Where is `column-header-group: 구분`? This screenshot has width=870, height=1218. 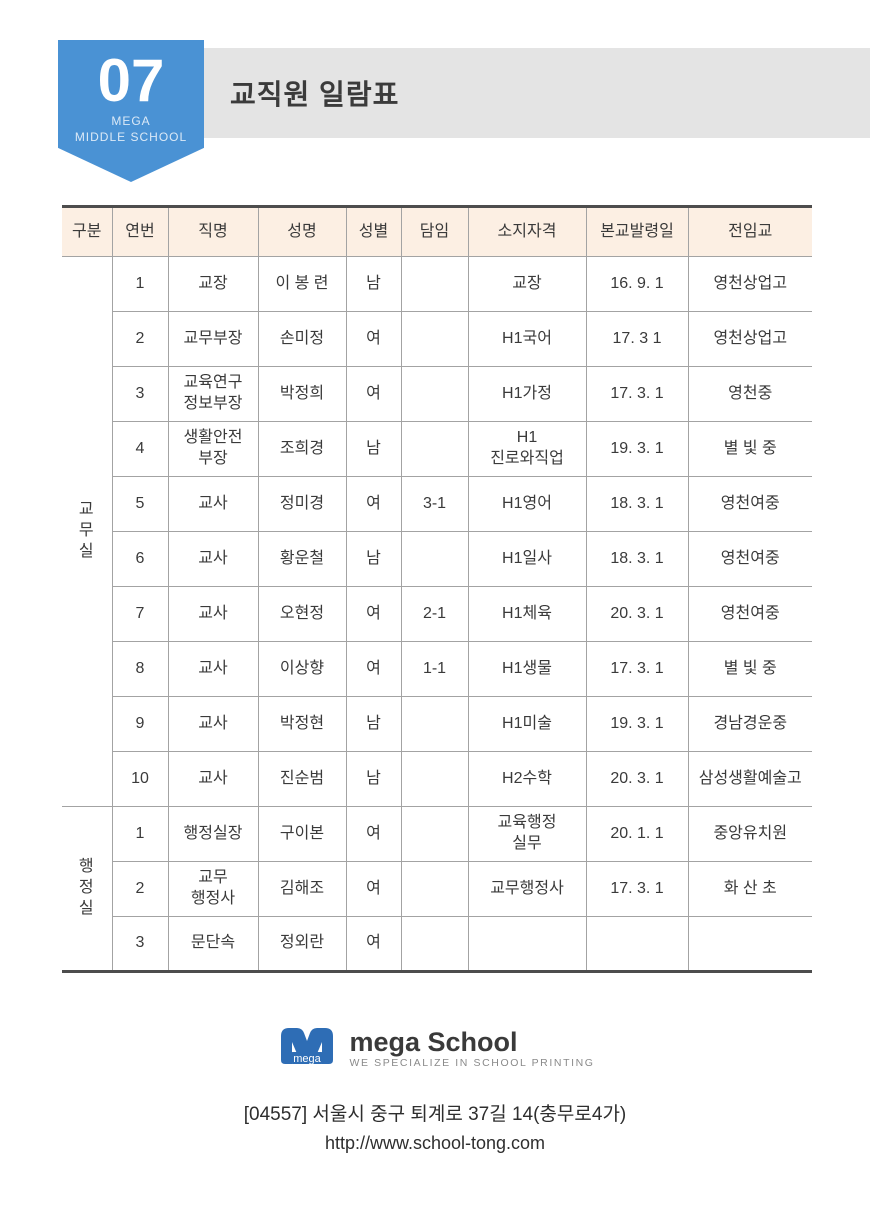 column-header-group: 구분 is located at coordinates (87, 231).